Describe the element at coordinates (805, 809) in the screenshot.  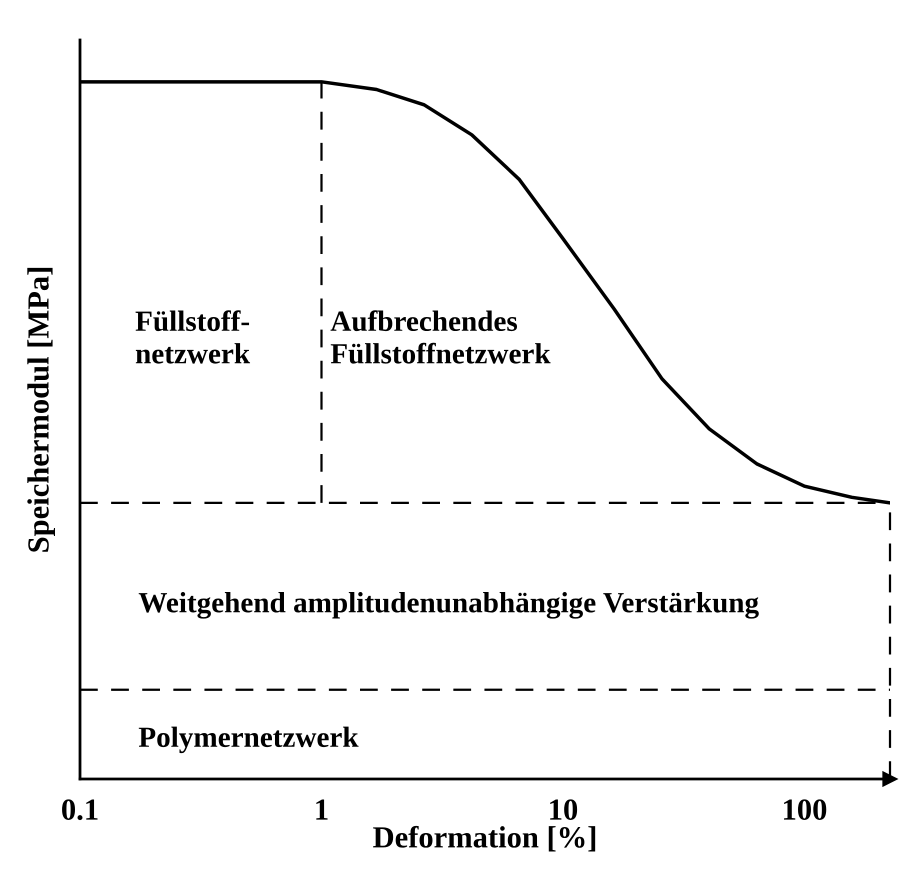
I see `x-tick-label: 100` at that location.